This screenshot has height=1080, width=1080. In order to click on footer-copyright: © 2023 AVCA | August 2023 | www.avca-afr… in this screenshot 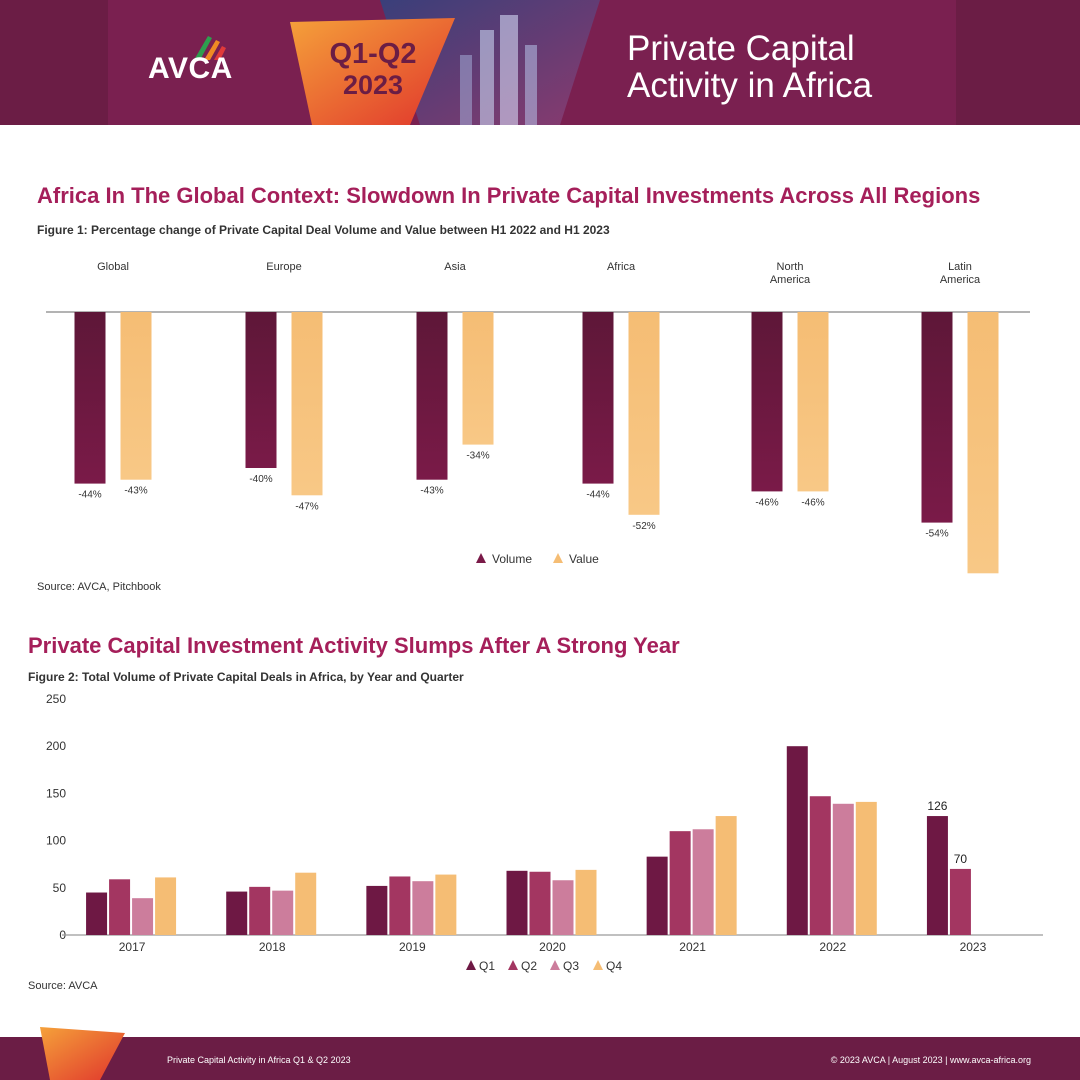, I will do `click(930, 1060)`.